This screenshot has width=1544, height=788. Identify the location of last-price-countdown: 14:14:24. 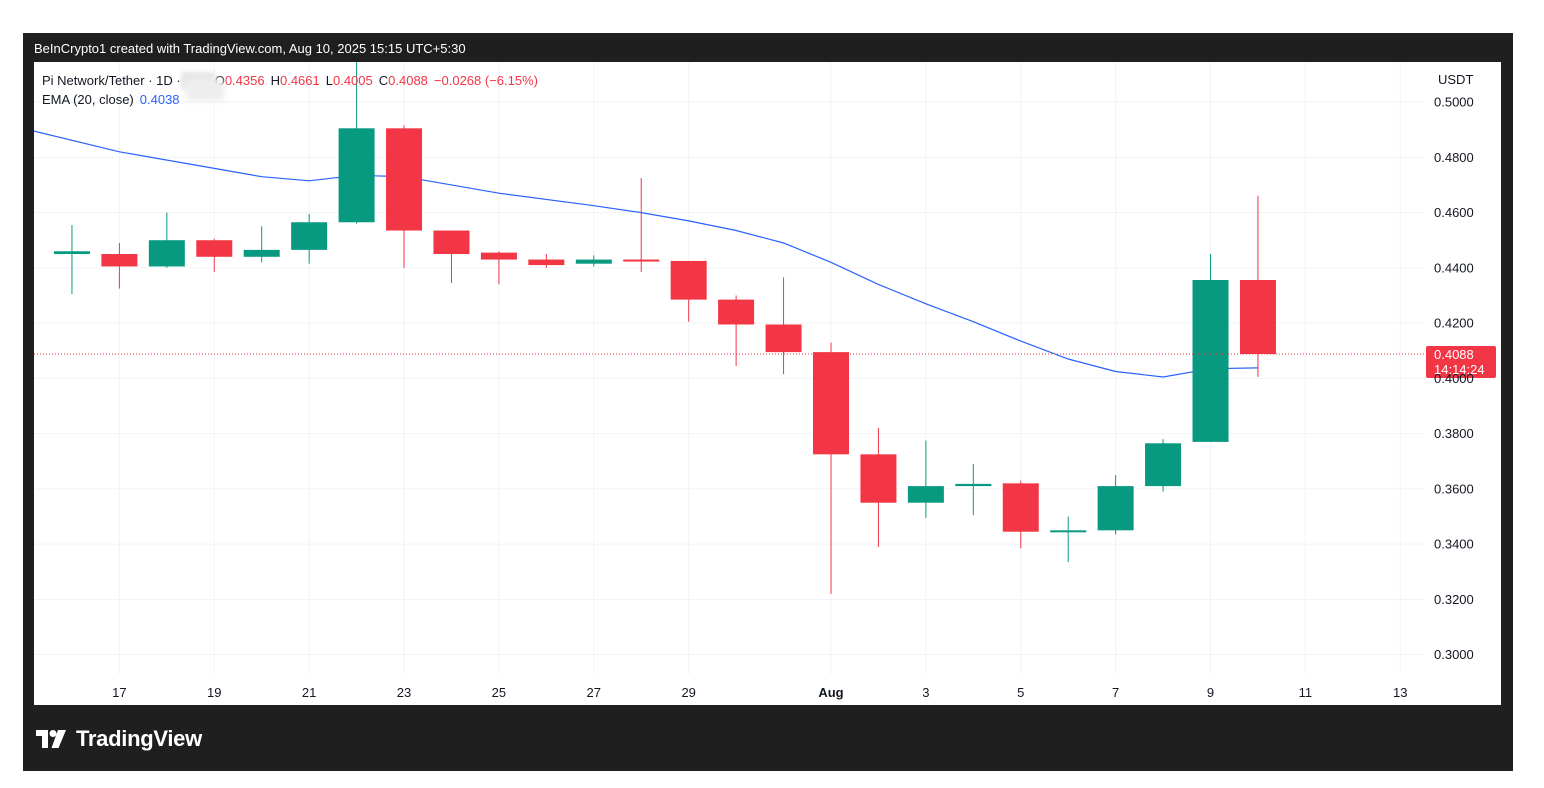
(1459, 369).